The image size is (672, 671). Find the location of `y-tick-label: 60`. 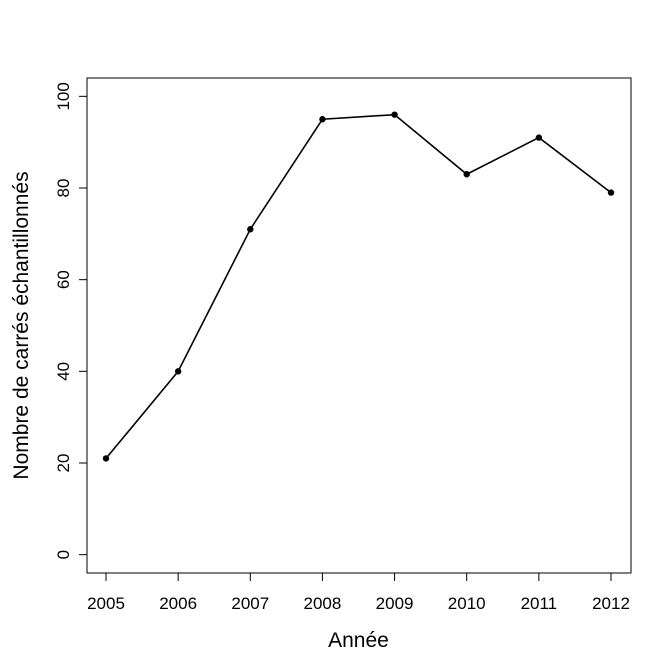

y-tick-label: 60 is located at coordinates (63, 279).